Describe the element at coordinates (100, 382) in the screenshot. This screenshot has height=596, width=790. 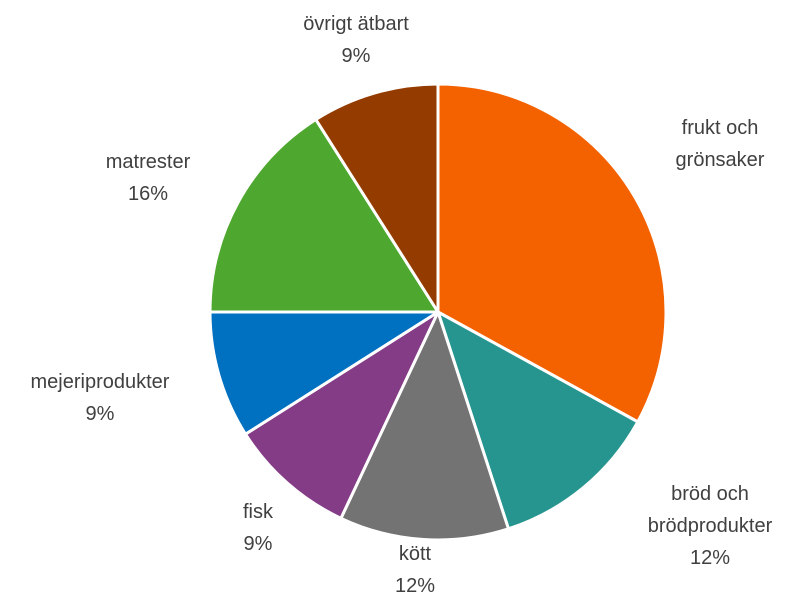
I see `category-label: mejeriprodukter` at that location.